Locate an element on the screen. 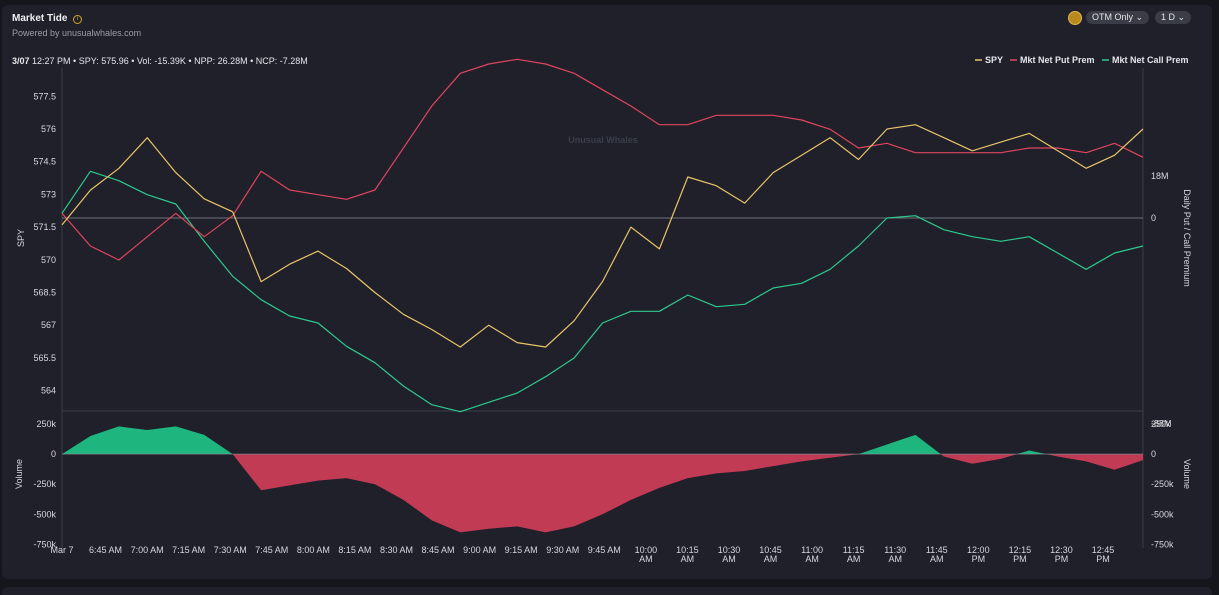  x-tick-label: 12:45 is located at coordinates (1103, 550).